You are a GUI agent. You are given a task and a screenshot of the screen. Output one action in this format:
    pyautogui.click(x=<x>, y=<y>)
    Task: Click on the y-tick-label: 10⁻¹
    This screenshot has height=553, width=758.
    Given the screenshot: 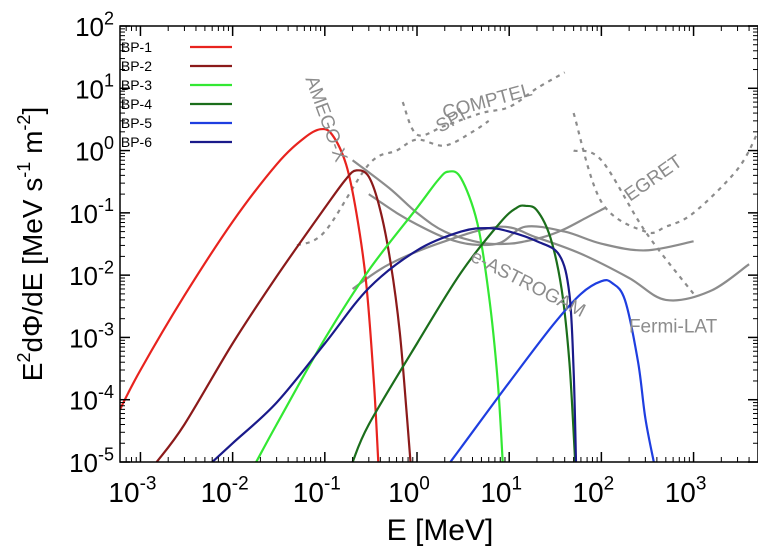 What is the action you would take?
    pyautogui.click(x=91, y=212)
    